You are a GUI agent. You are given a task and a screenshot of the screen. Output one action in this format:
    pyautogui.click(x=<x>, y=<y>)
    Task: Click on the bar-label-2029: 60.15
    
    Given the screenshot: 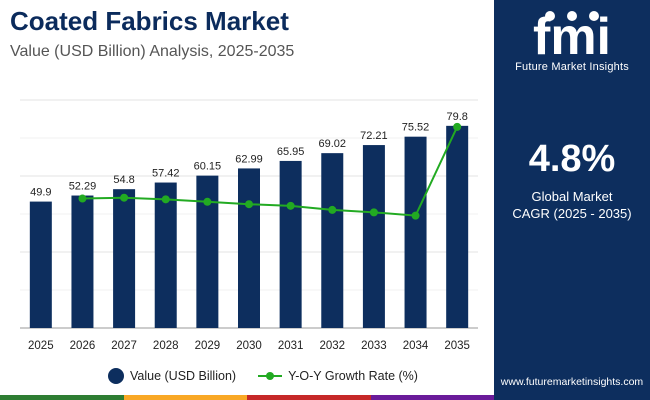 What is the action you would take?
    pyautogui.click(x=208, y=167)
    